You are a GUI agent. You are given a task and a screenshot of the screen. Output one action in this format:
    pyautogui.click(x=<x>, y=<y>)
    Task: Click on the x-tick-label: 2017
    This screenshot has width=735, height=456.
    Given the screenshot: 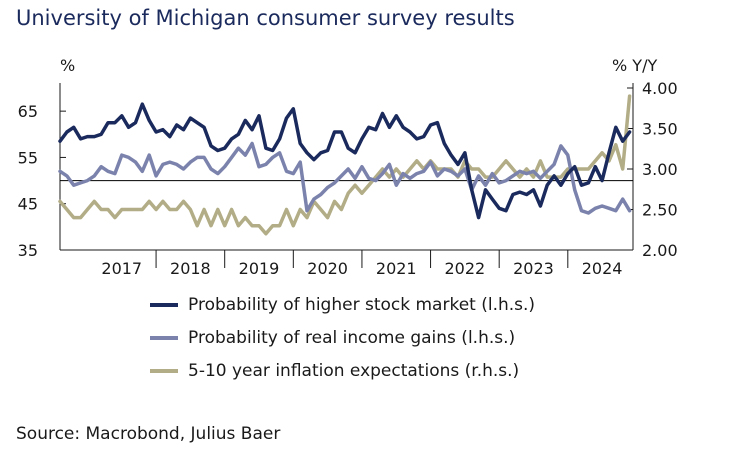 What is the action you would take?
    pyautogui.click(x=121, y=268)
    